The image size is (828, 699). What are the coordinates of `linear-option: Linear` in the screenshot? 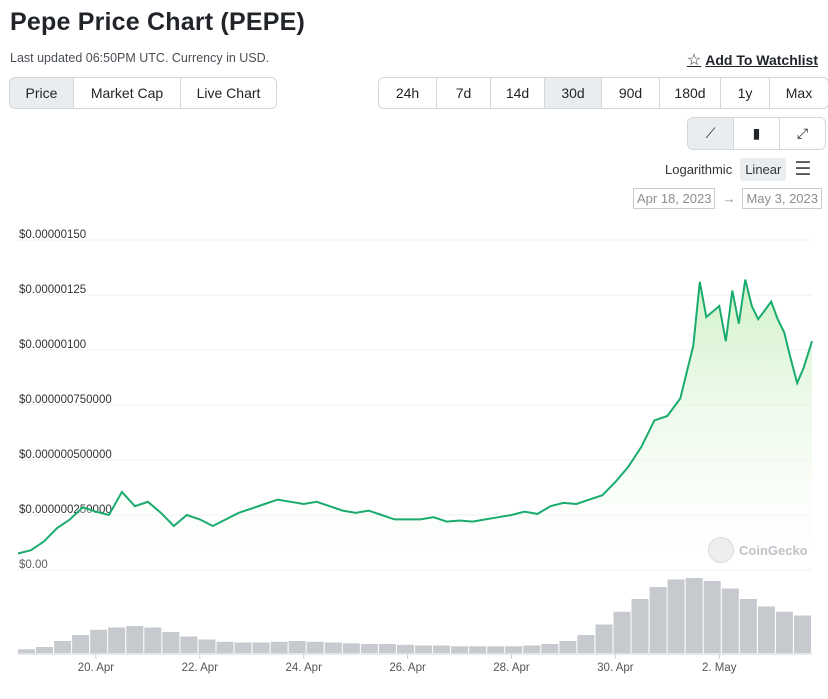 It's located at (763, 169).